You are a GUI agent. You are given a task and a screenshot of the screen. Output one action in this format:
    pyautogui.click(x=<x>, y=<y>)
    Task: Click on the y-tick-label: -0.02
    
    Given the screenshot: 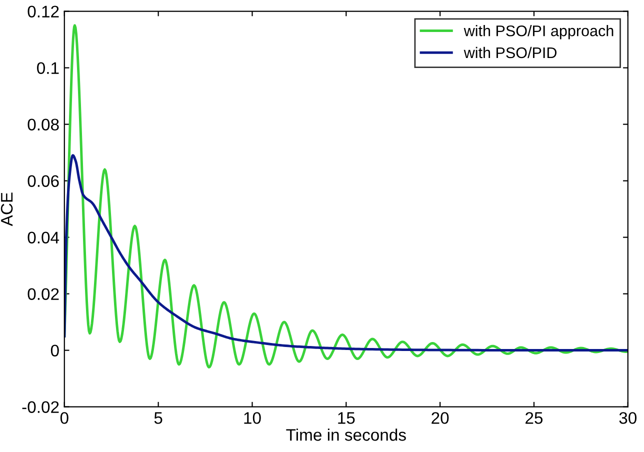 What is the action you would take?
    pyautogui.click(x=40, y=407)
    